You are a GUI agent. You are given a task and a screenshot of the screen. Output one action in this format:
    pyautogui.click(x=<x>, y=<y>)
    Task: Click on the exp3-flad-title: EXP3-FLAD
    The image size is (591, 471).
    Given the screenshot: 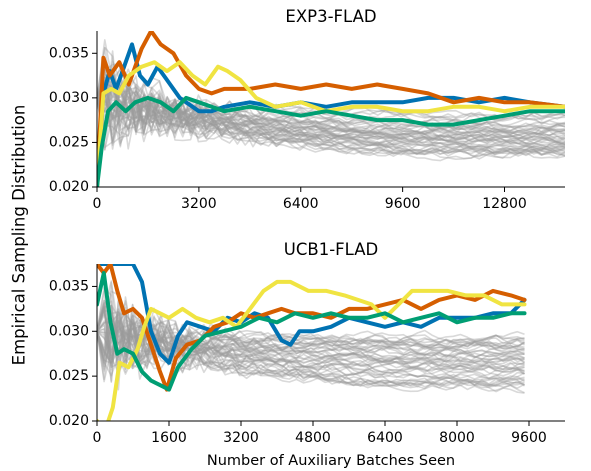 What is the action you would take?
    pyautogui.click(x=330, y=16)
    